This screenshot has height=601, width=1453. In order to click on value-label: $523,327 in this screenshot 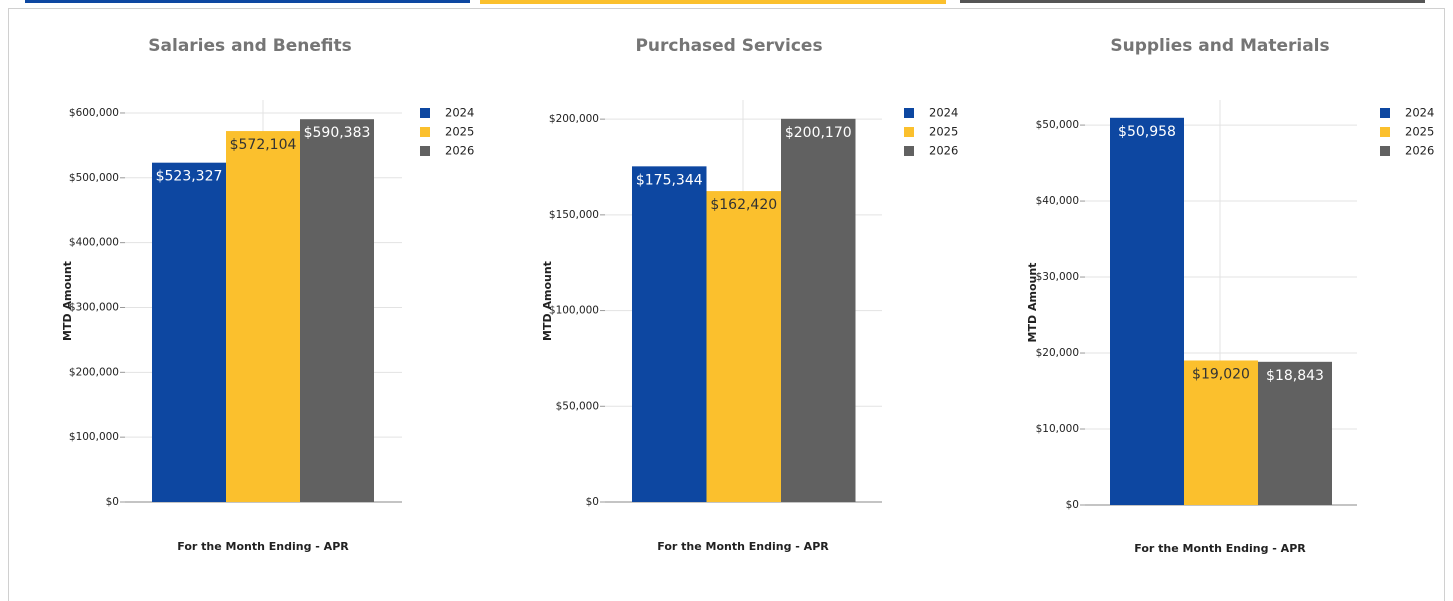, I will do `click(189, 177)`.